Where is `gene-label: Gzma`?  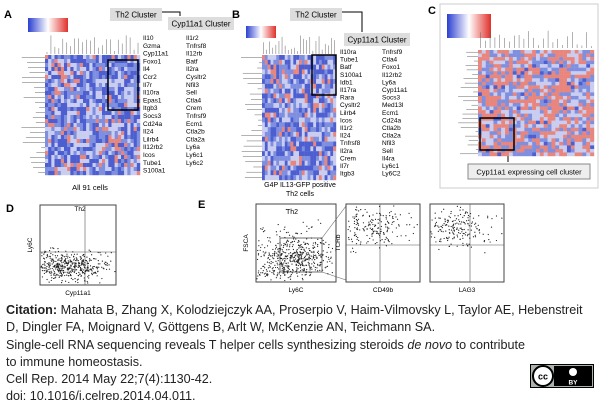
gene-label: Gzma is located at coordinates (152, 46).